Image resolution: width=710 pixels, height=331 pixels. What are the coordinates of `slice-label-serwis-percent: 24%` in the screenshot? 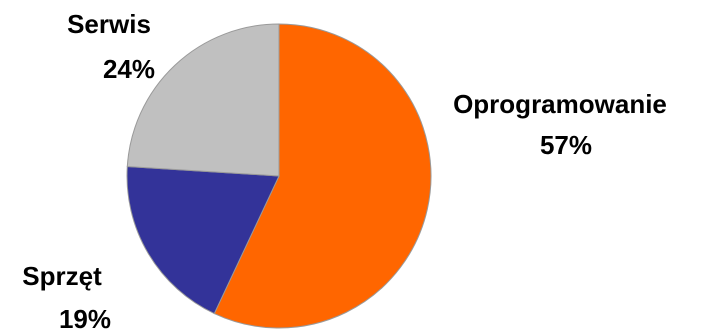 It's located at (129, 69).